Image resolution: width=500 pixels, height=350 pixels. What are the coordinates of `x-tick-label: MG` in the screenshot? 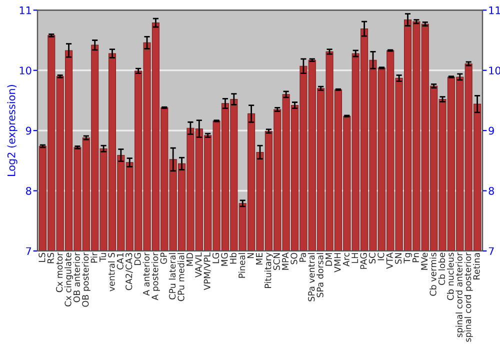 It's located at (224, 259).